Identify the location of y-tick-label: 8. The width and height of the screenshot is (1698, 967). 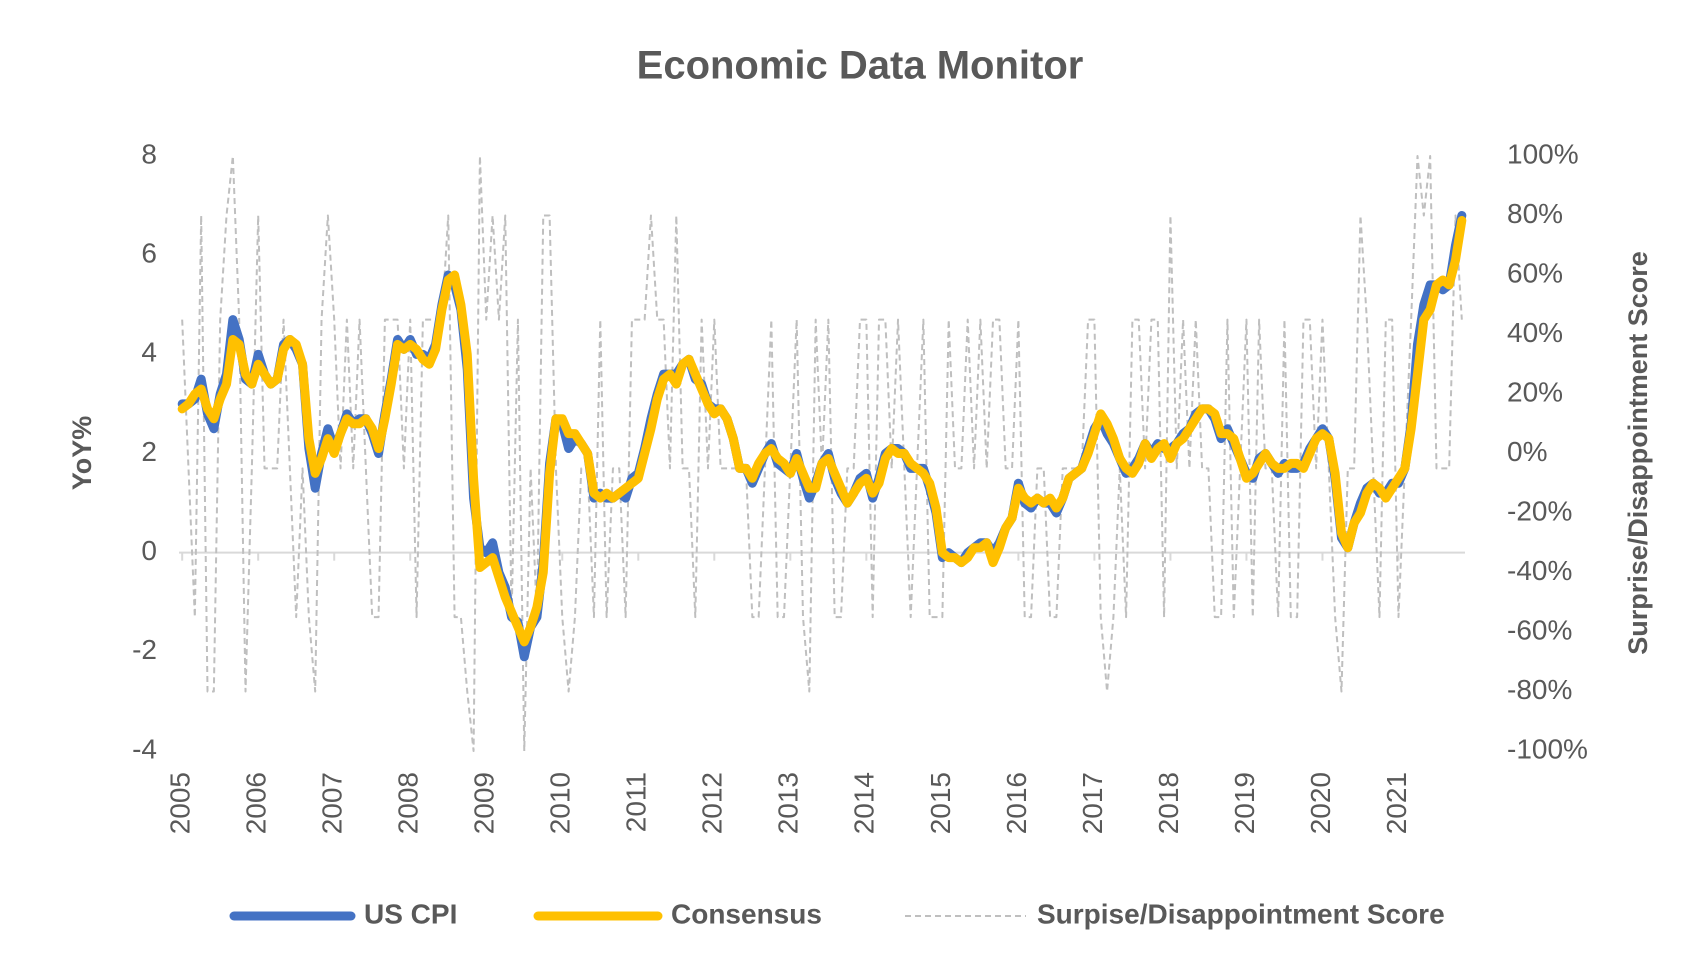
(149, 153).